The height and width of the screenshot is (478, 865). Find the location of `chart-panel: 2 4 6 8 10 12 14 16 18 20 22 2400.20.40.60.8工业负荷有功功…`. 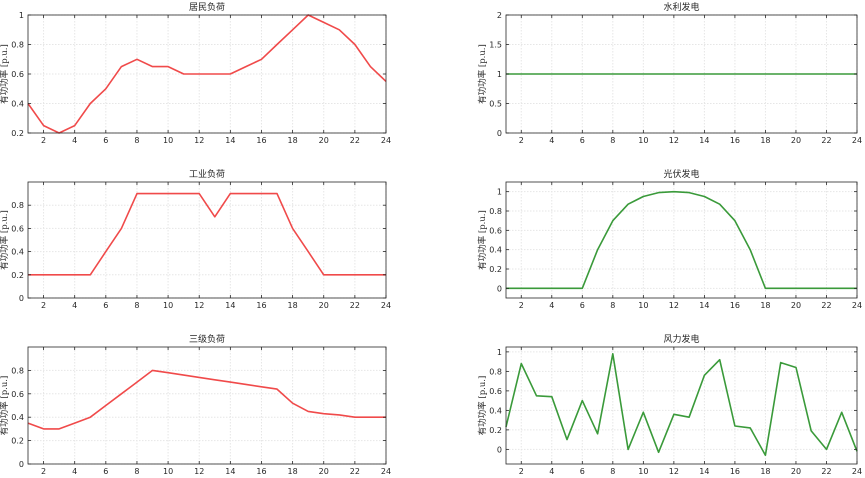

chart-panel: 2 4 6 8 10 12 14 16 18 20 22 2400.20.40.60.8工业负荷有功功… is located at coordinates (195, 239).